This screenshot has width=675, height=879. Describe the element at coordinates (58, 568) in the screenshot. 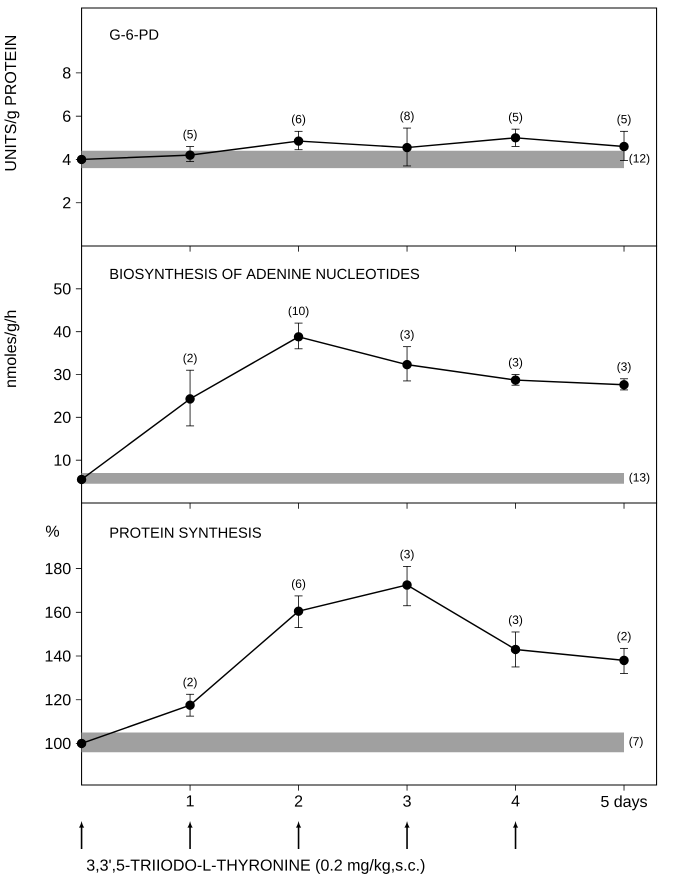

I see `y-tick-label: 180` at that location.